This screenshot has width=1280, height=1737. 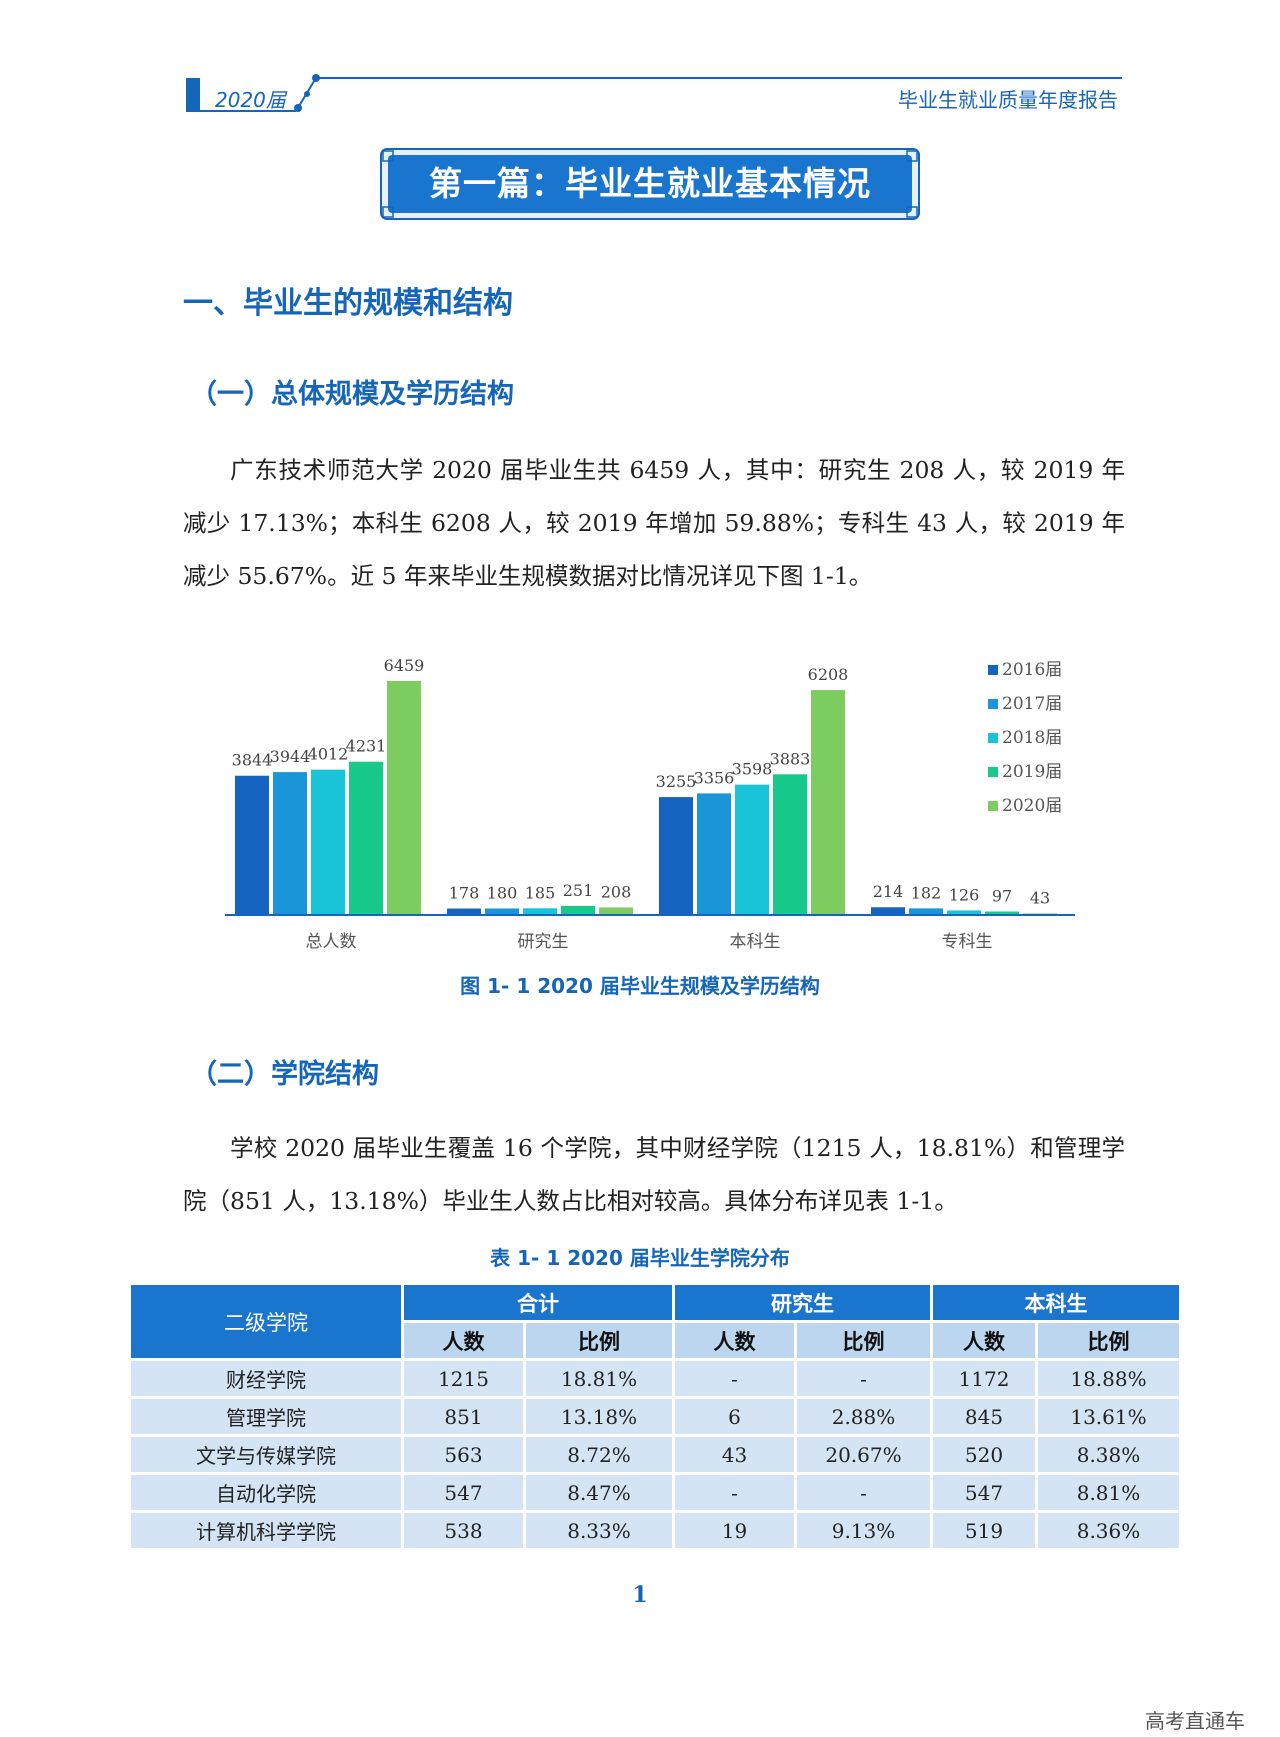 I want to click on data-label: 185, so click(x=540, y=892).